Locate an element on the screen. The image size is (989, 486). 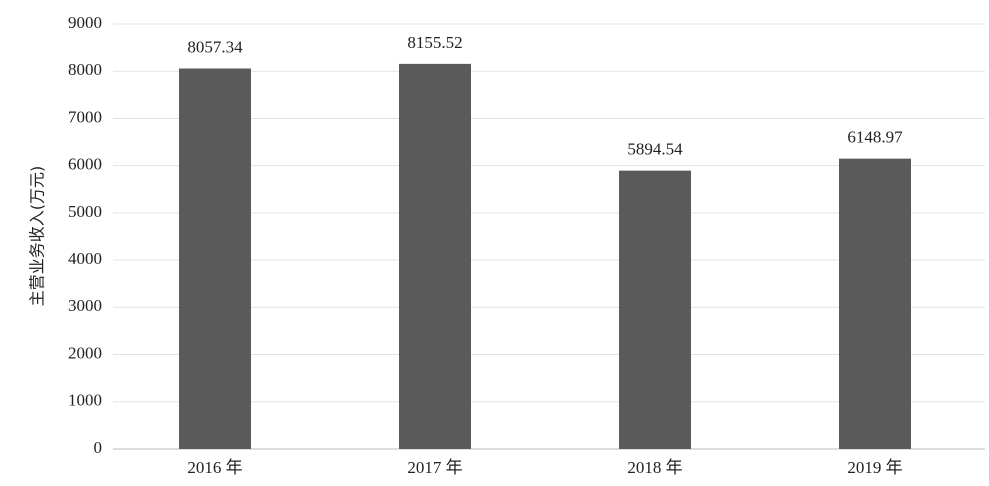
y-tick-label: 3000 is located at coordinates (85, 305).